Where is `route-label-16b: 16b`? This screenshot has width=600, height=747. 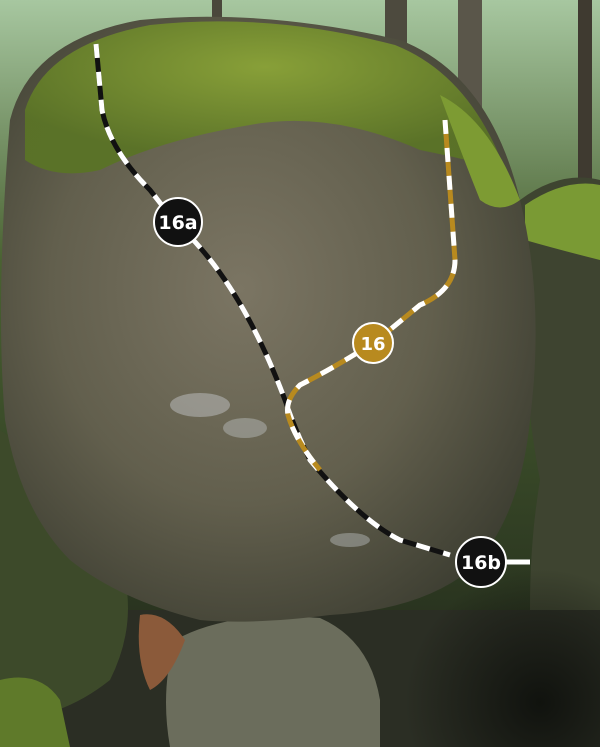 route-label-16b: 16b is located at coordinates (481, 562).